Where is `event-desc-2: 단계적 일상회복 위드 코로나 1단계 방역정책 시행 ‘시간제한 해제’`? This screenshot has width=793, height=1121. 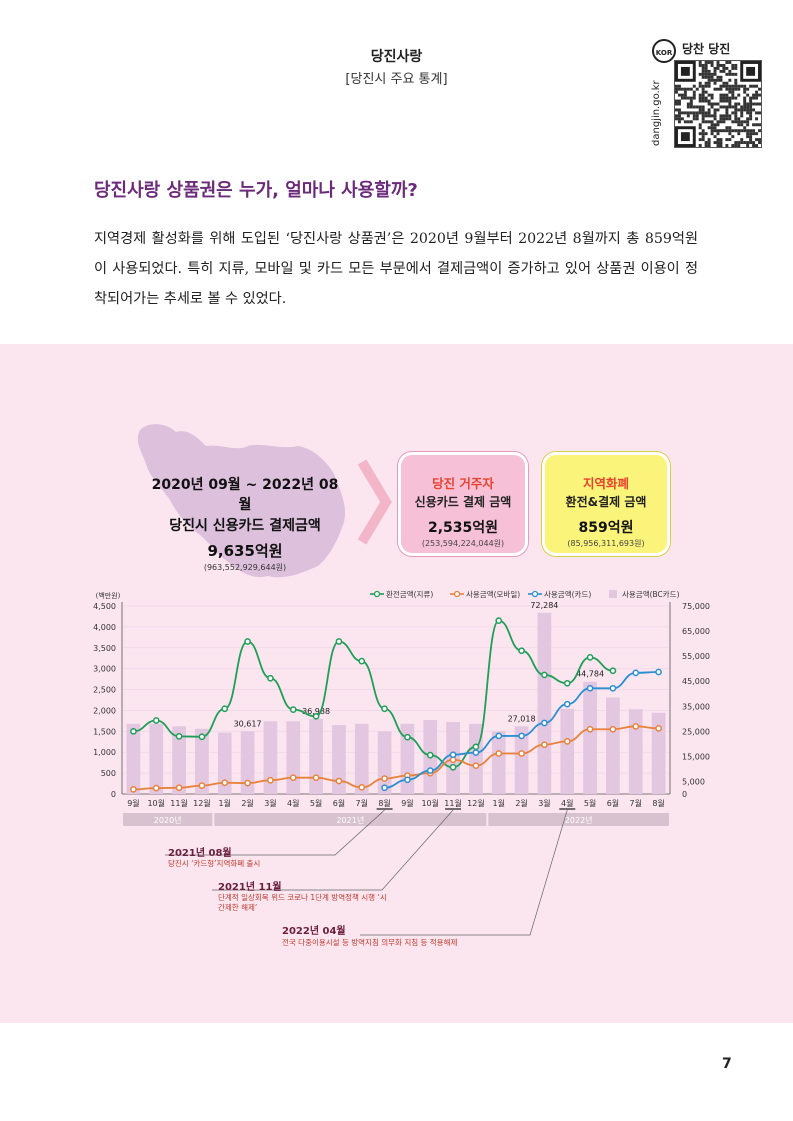 event-desc-2: 단계적 일상회복 위드 코로나 1단계 방역정책 시행 ‘시간제한 해제’ is located at coordinates (302, 902).